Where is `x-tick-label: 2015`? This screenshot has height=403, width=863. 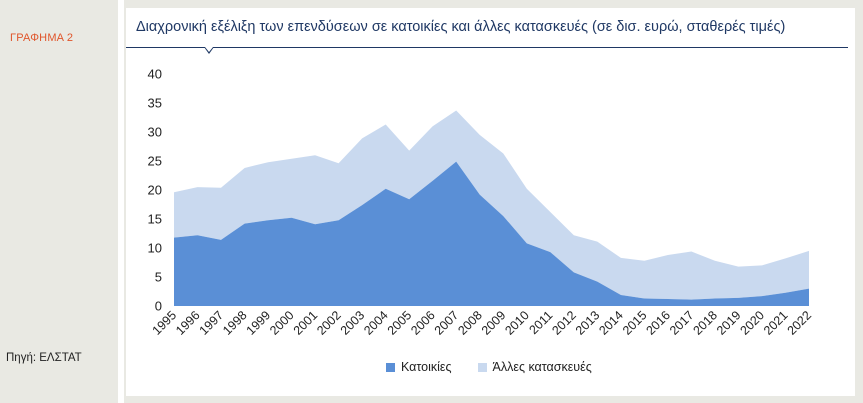
x-tick-label: 2015 is located at coordinates (635, 323).